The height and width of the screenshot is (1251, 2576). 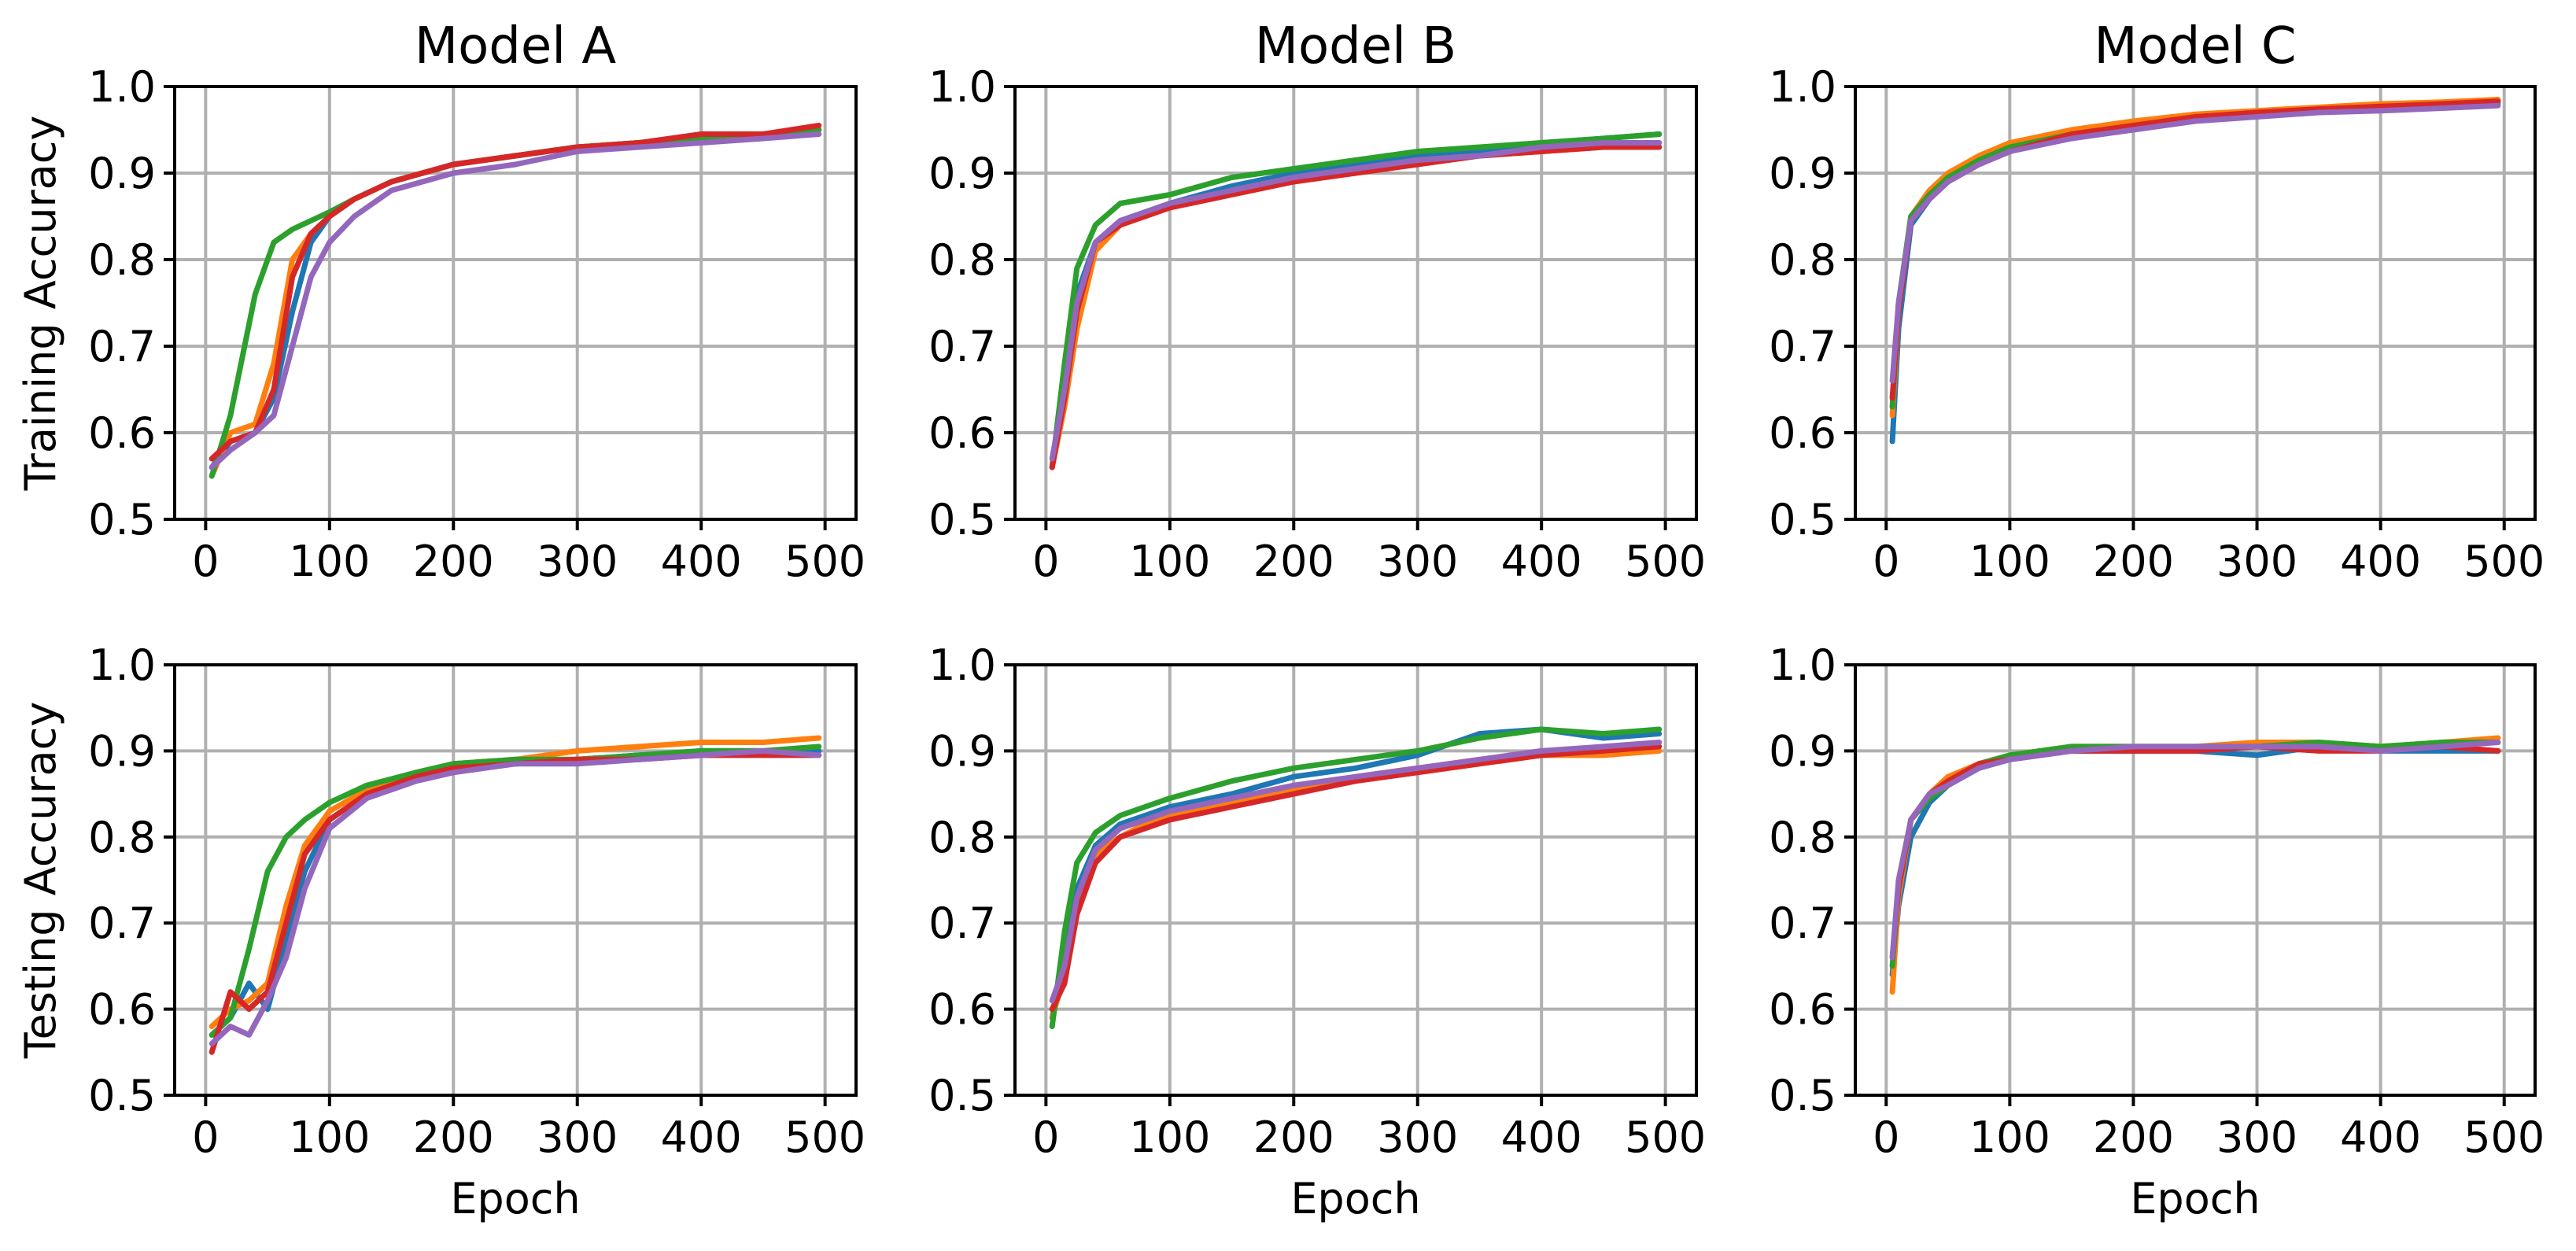 I want to click on test-A-xtick-label-1: 100, so click(x=330, y=1137).